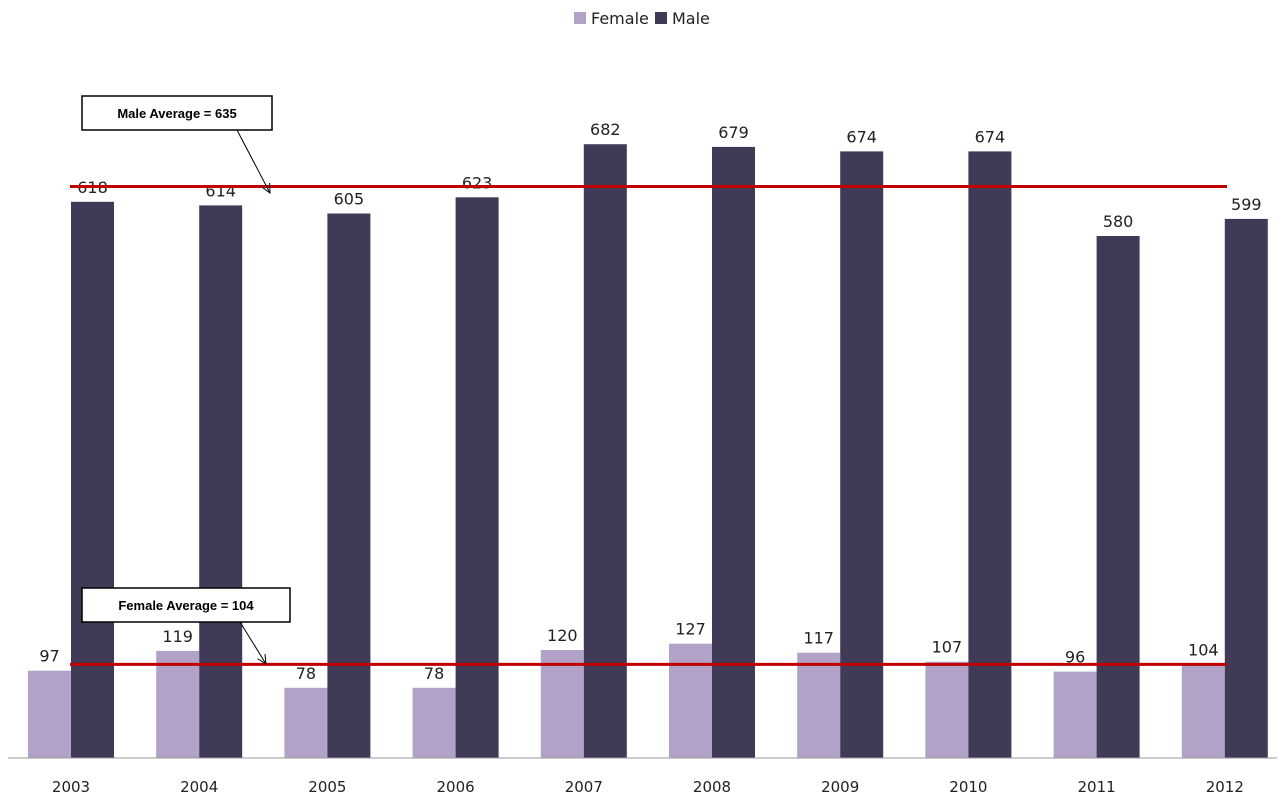 The height and width of the screenshot is (800, 1285). What do you see at coordinates (990, 136) in the screenshot?
I see `data-label-male-2010: 674` at bounding box center [990, 136].